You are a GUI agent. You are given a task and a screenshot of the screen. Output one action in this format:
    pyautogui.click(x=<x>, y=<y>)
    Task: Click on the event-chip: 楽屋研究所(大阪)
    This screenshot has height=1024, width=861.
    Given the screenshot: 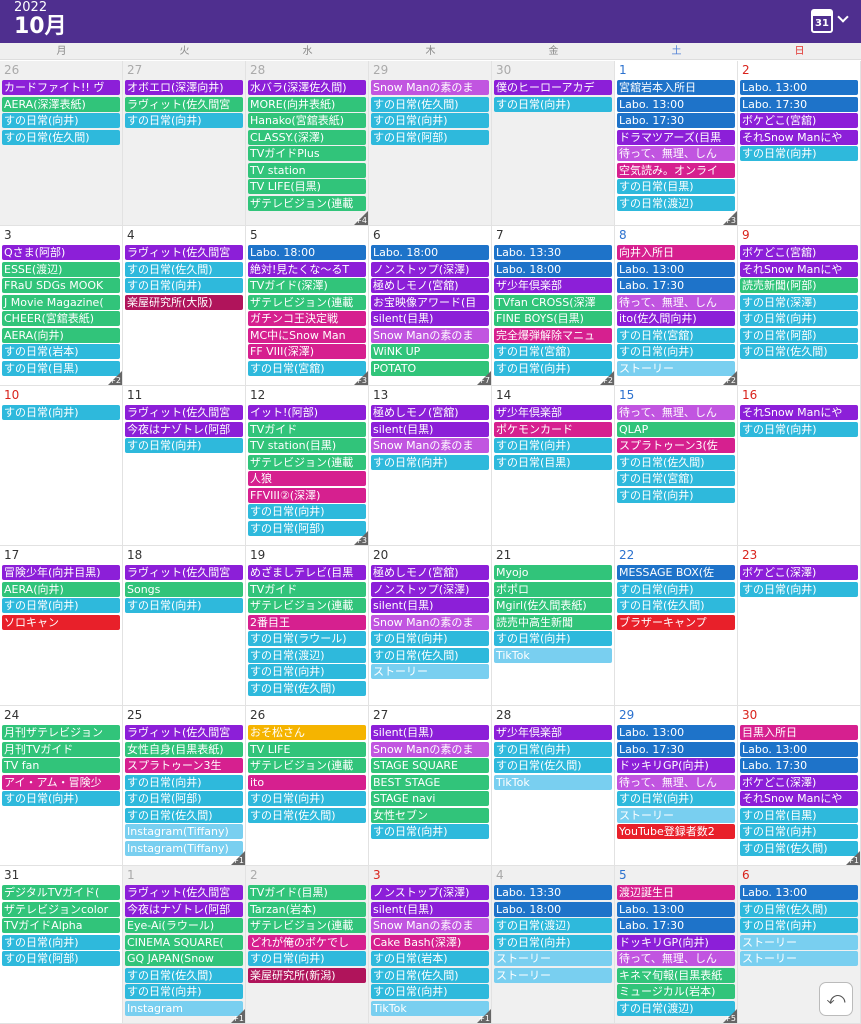 What is the action you would take?
    pyautogui.click(x=184, y=302)
    